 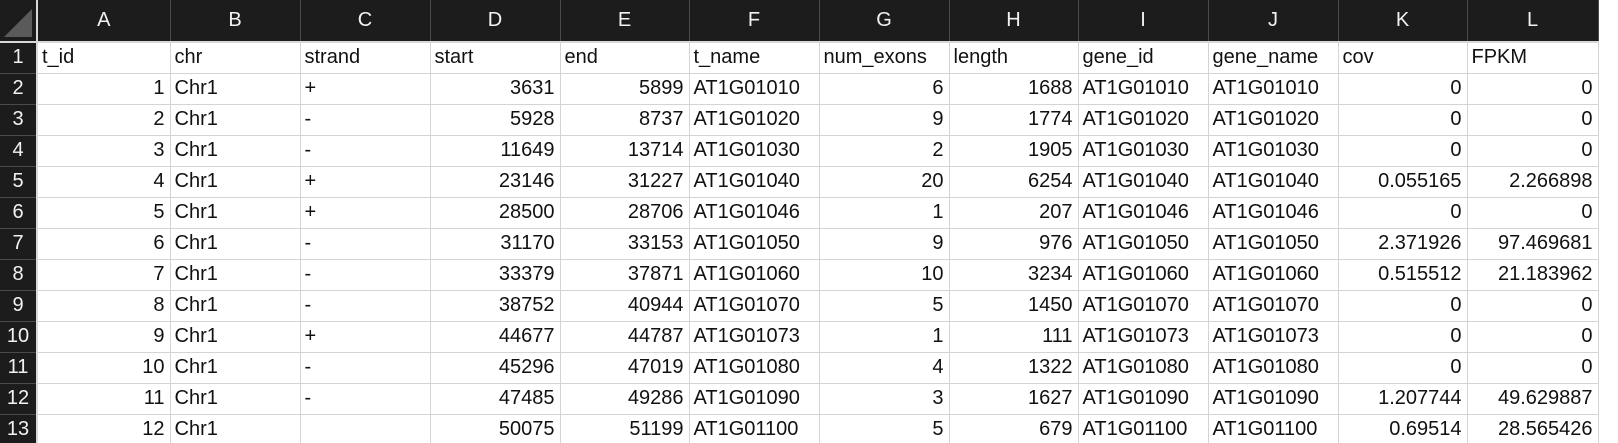 What do you see at coordinates (1403, 213) in the screenshot?
I see `cell-k6: 0` at bounding box center [1403, 213].